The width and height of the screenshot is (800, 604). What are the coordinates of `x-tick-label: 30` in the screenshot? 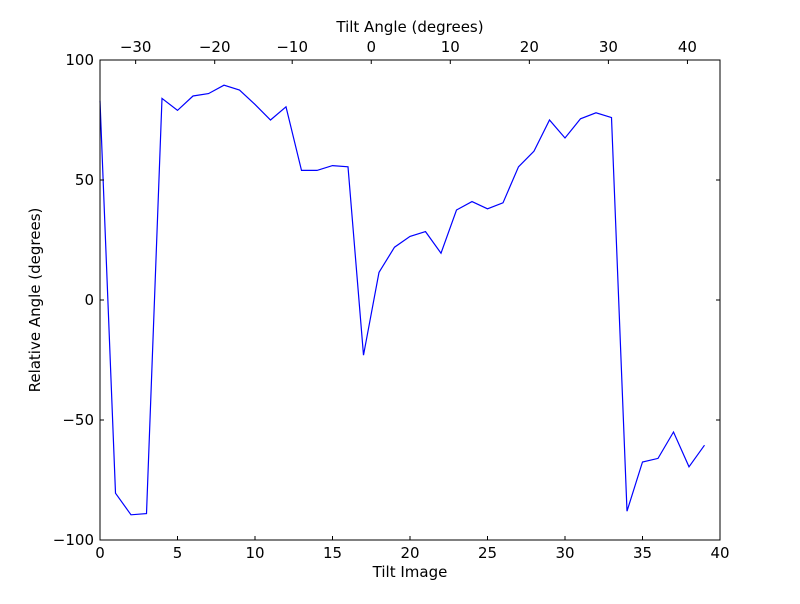 It's located at (564, 553).